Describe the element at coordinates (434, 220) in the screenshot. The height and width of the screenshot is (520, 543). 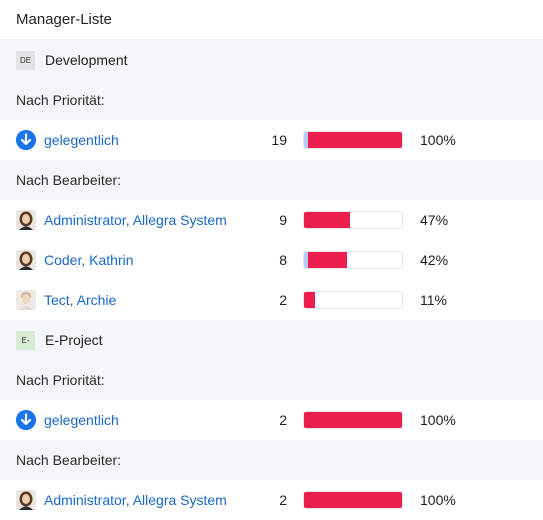
I see `item-percent: 47%` at that location.